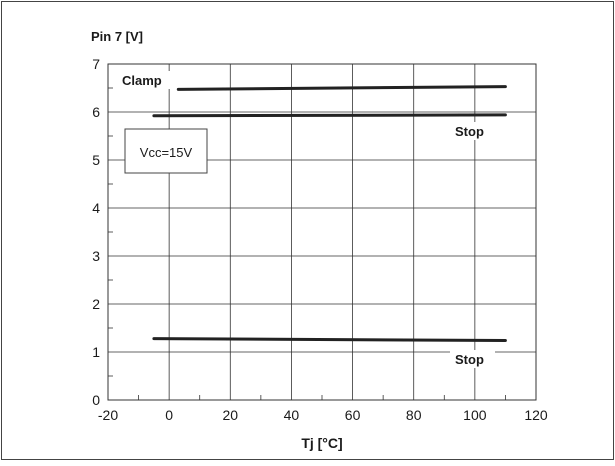 The image size is (615, 466). I want to click on condition-note-text: Vcc=15V, so click(166, 152).